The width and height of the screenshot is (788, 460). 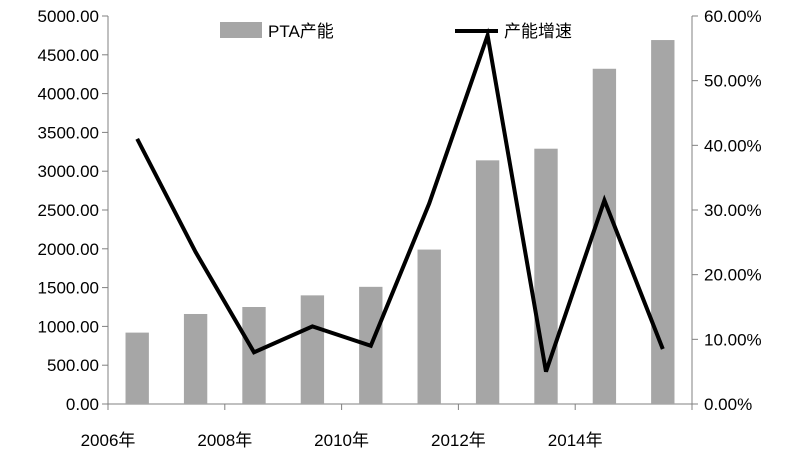 What do you see at coordinates (241, 30) in the screenshot?
I see `legend-bar-swatch` at bounding box center [241, 30].